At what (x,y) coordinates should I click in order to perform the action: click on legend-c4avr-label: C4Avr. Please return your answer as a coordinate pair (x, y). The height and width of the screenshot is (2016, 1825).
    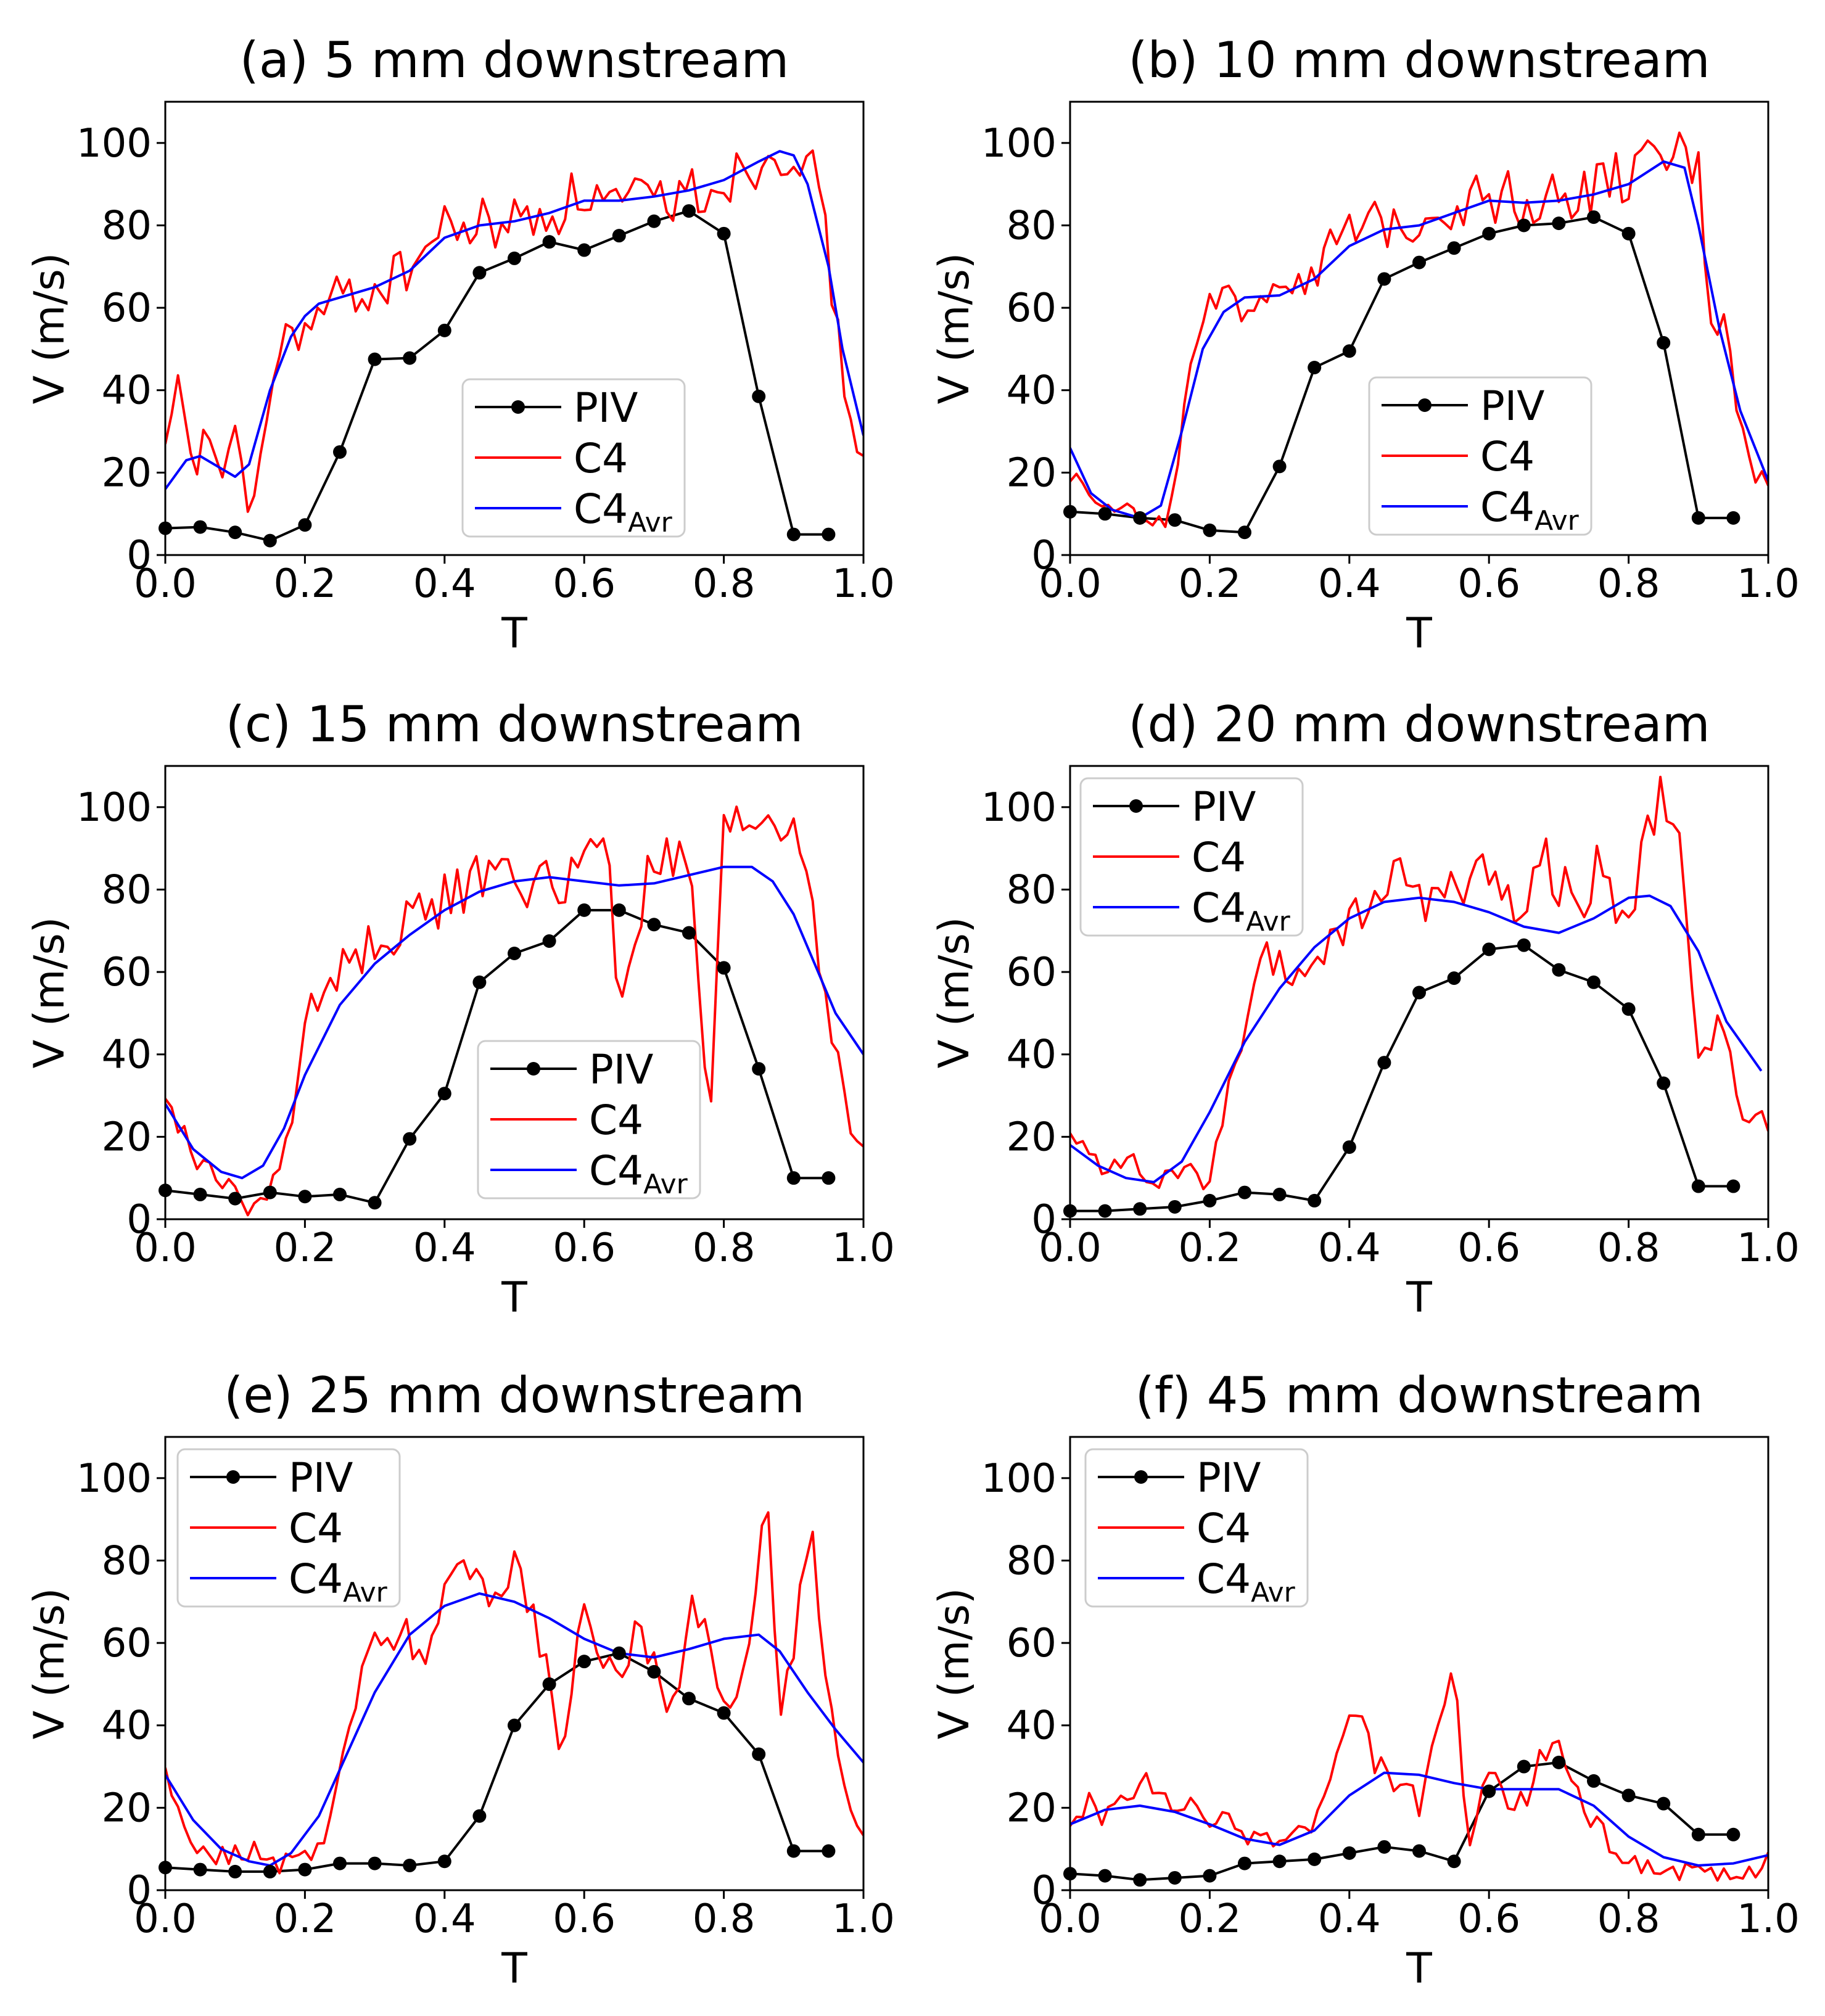
    Looking at the image, I should click on (338, 1581).